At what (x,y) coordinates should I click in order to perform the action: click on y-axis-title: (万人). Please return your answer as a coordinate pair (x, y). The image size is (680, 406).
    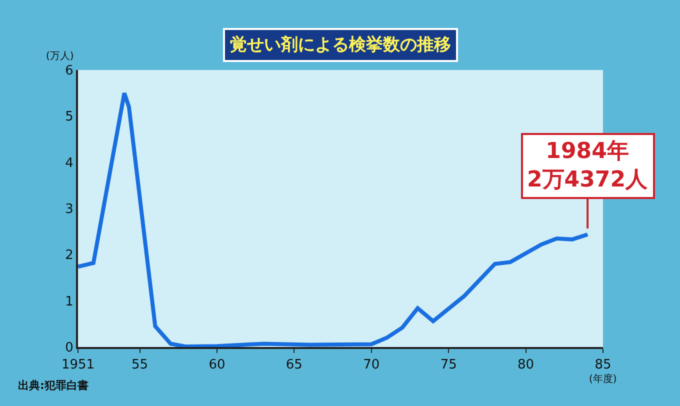
    Looking at the image, I should click on (60, 56).